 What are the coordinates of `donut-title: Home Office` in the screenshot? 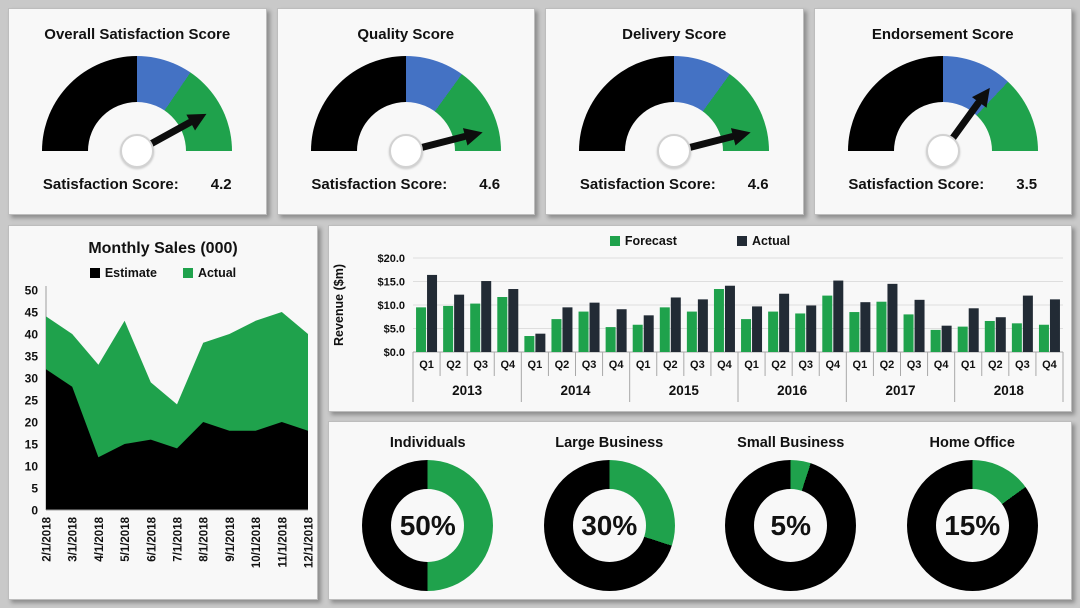 It's located at (972, 443).